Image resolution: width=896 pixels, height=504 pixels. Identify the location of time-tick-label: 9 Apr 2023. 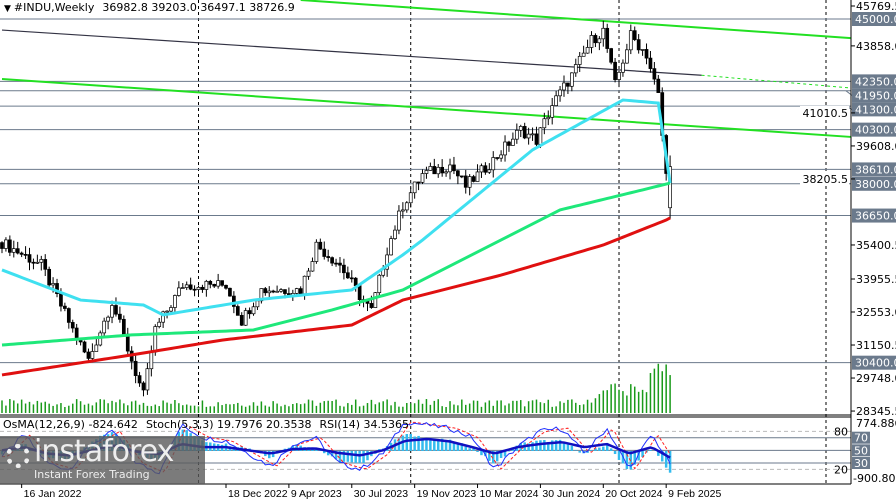
(316, 494).